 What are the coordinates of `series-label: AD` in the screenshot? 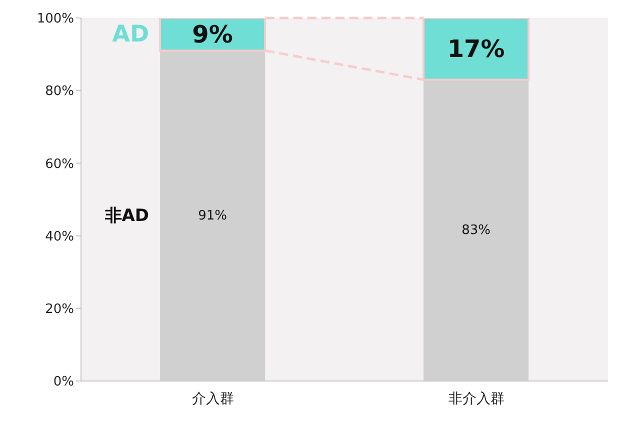 It's located at (131, 34).